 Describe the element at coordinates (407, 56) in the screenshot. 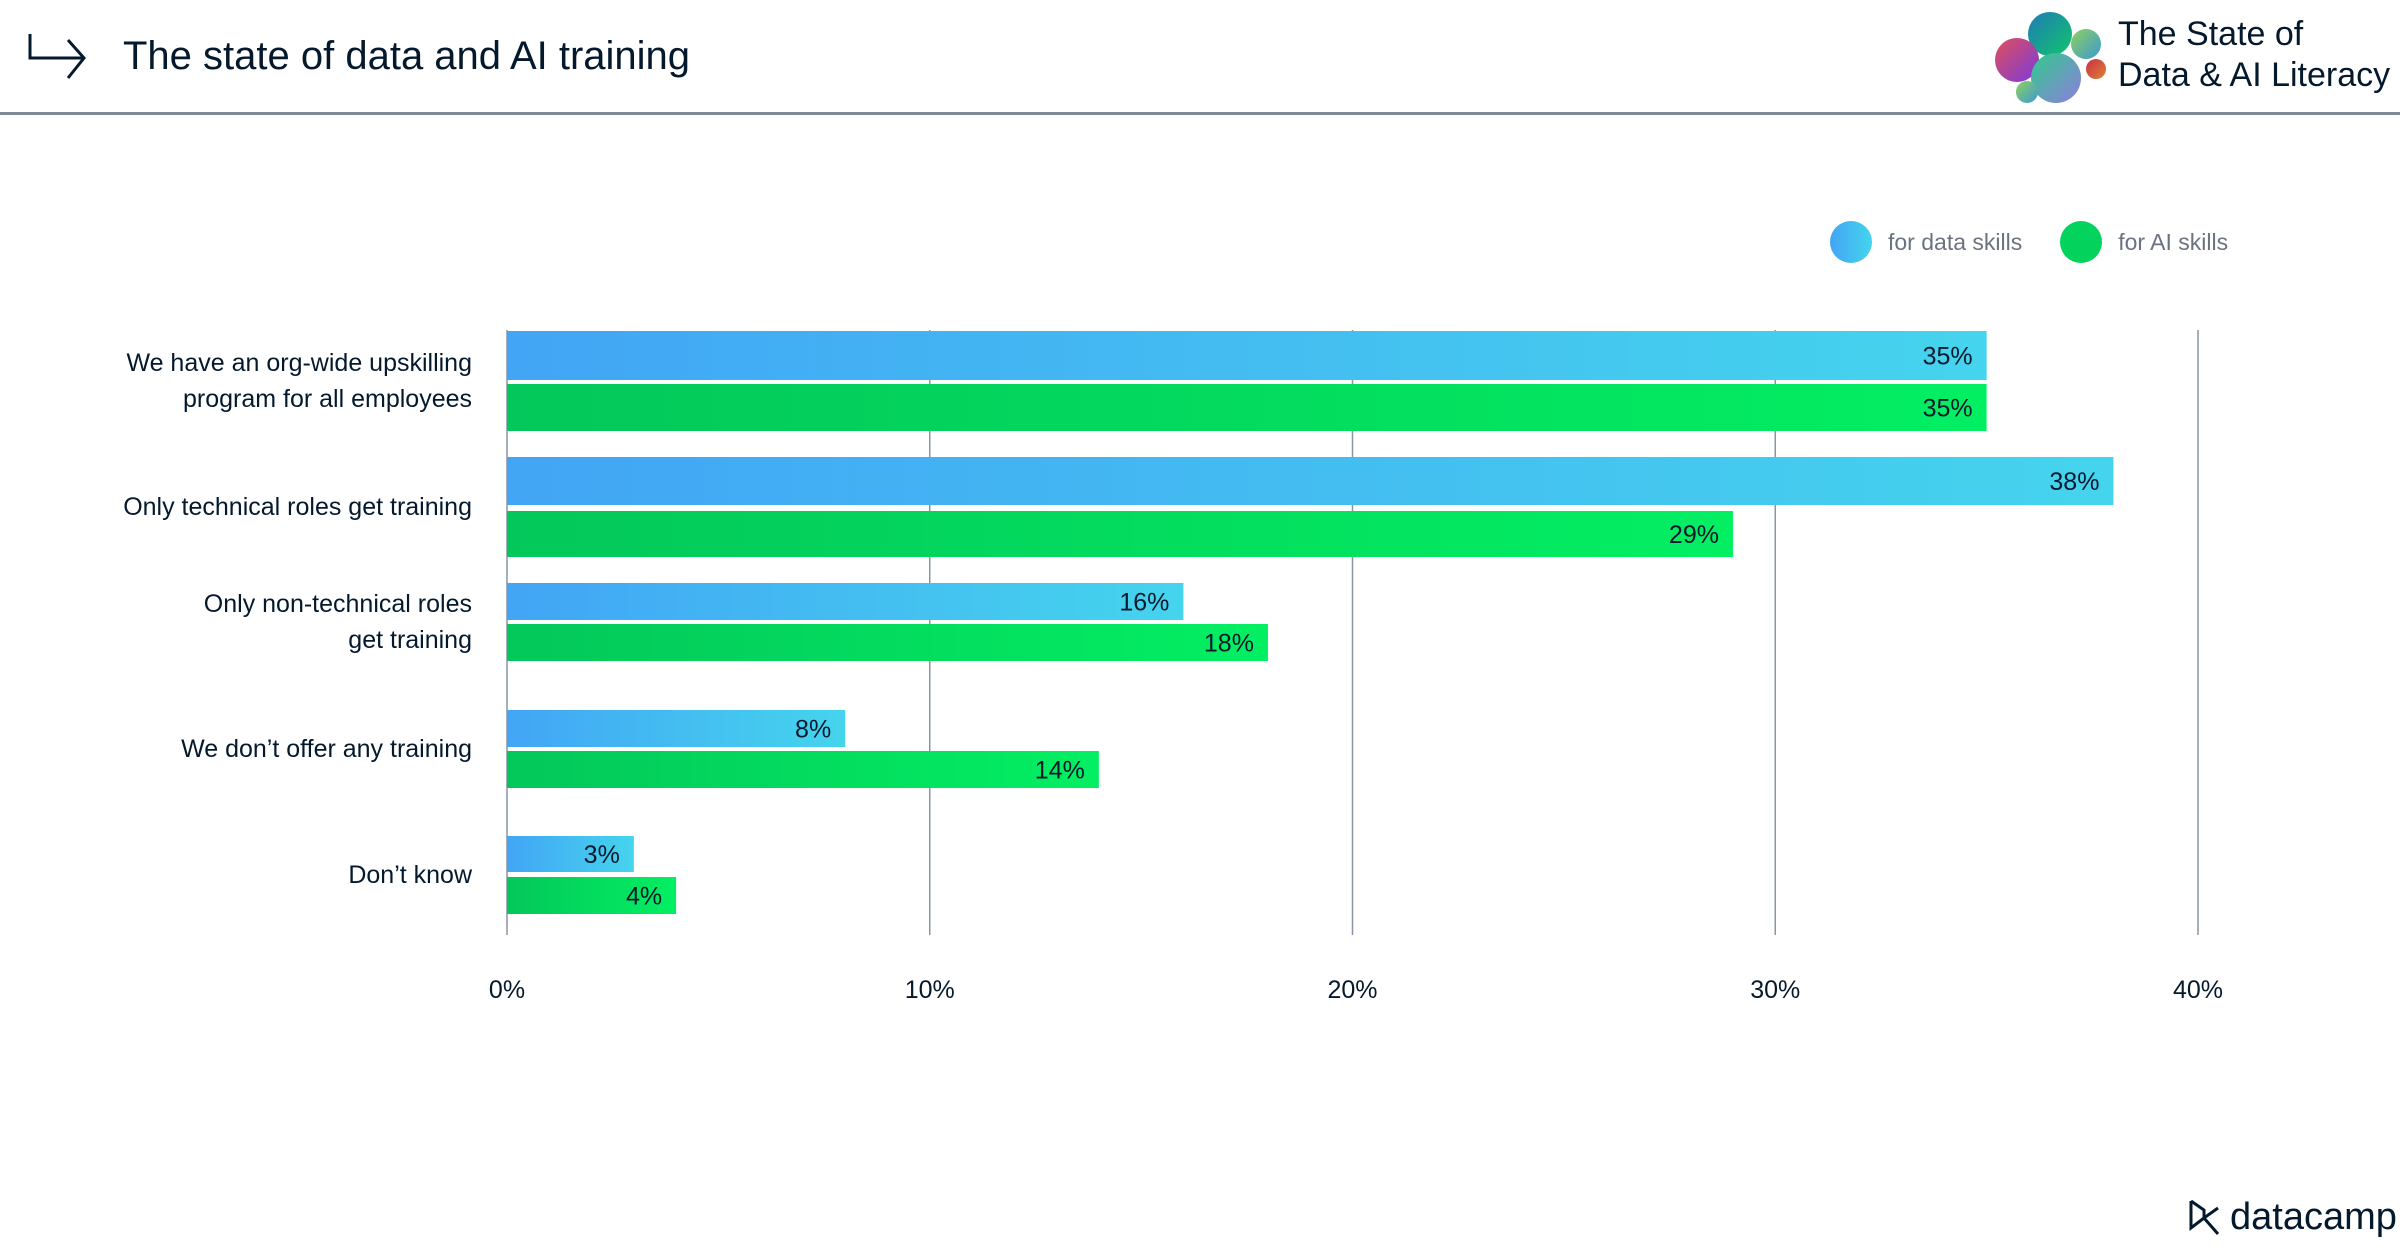

I see `page-title: The state of data and AI training` at that location.